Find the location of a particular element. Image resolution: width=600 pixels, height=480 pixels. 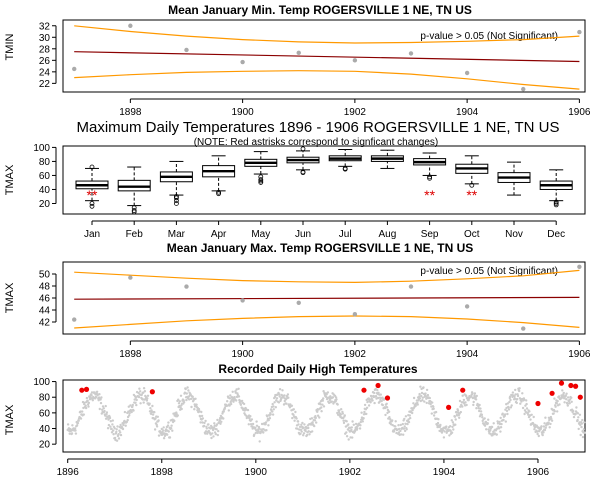

box-x-tick-label: Sep is located at coordinates (430, 234).